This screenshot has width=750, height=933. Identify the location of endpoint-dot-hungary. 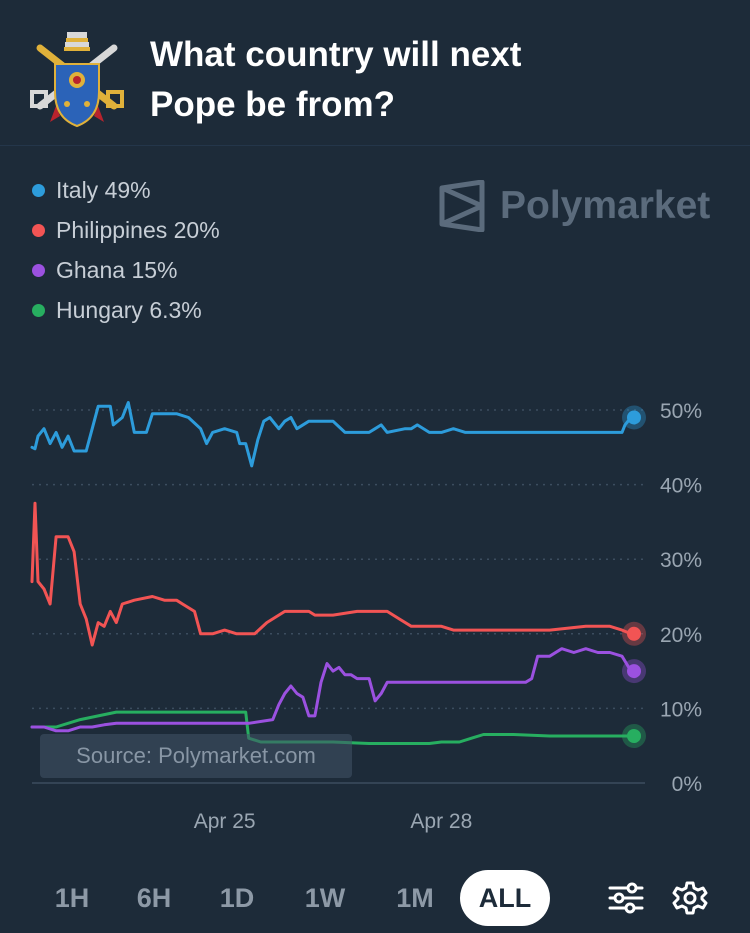
(634, 736).